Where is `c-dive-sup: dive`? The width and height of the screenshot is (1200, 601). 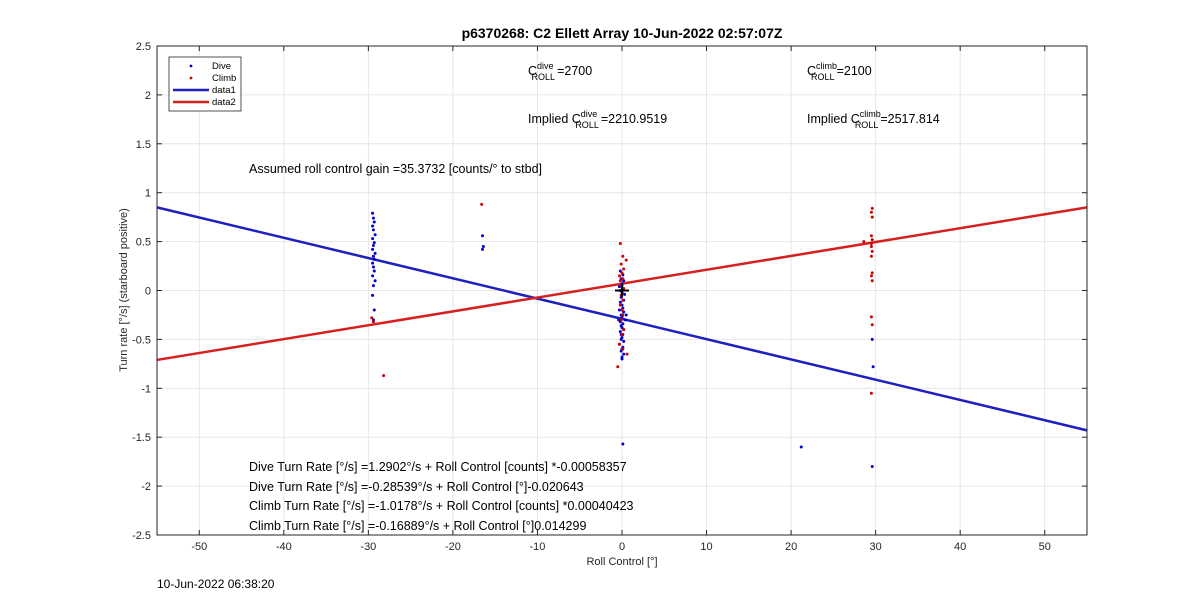
c-dive-sup: dive is located at coordinates (545, 66).